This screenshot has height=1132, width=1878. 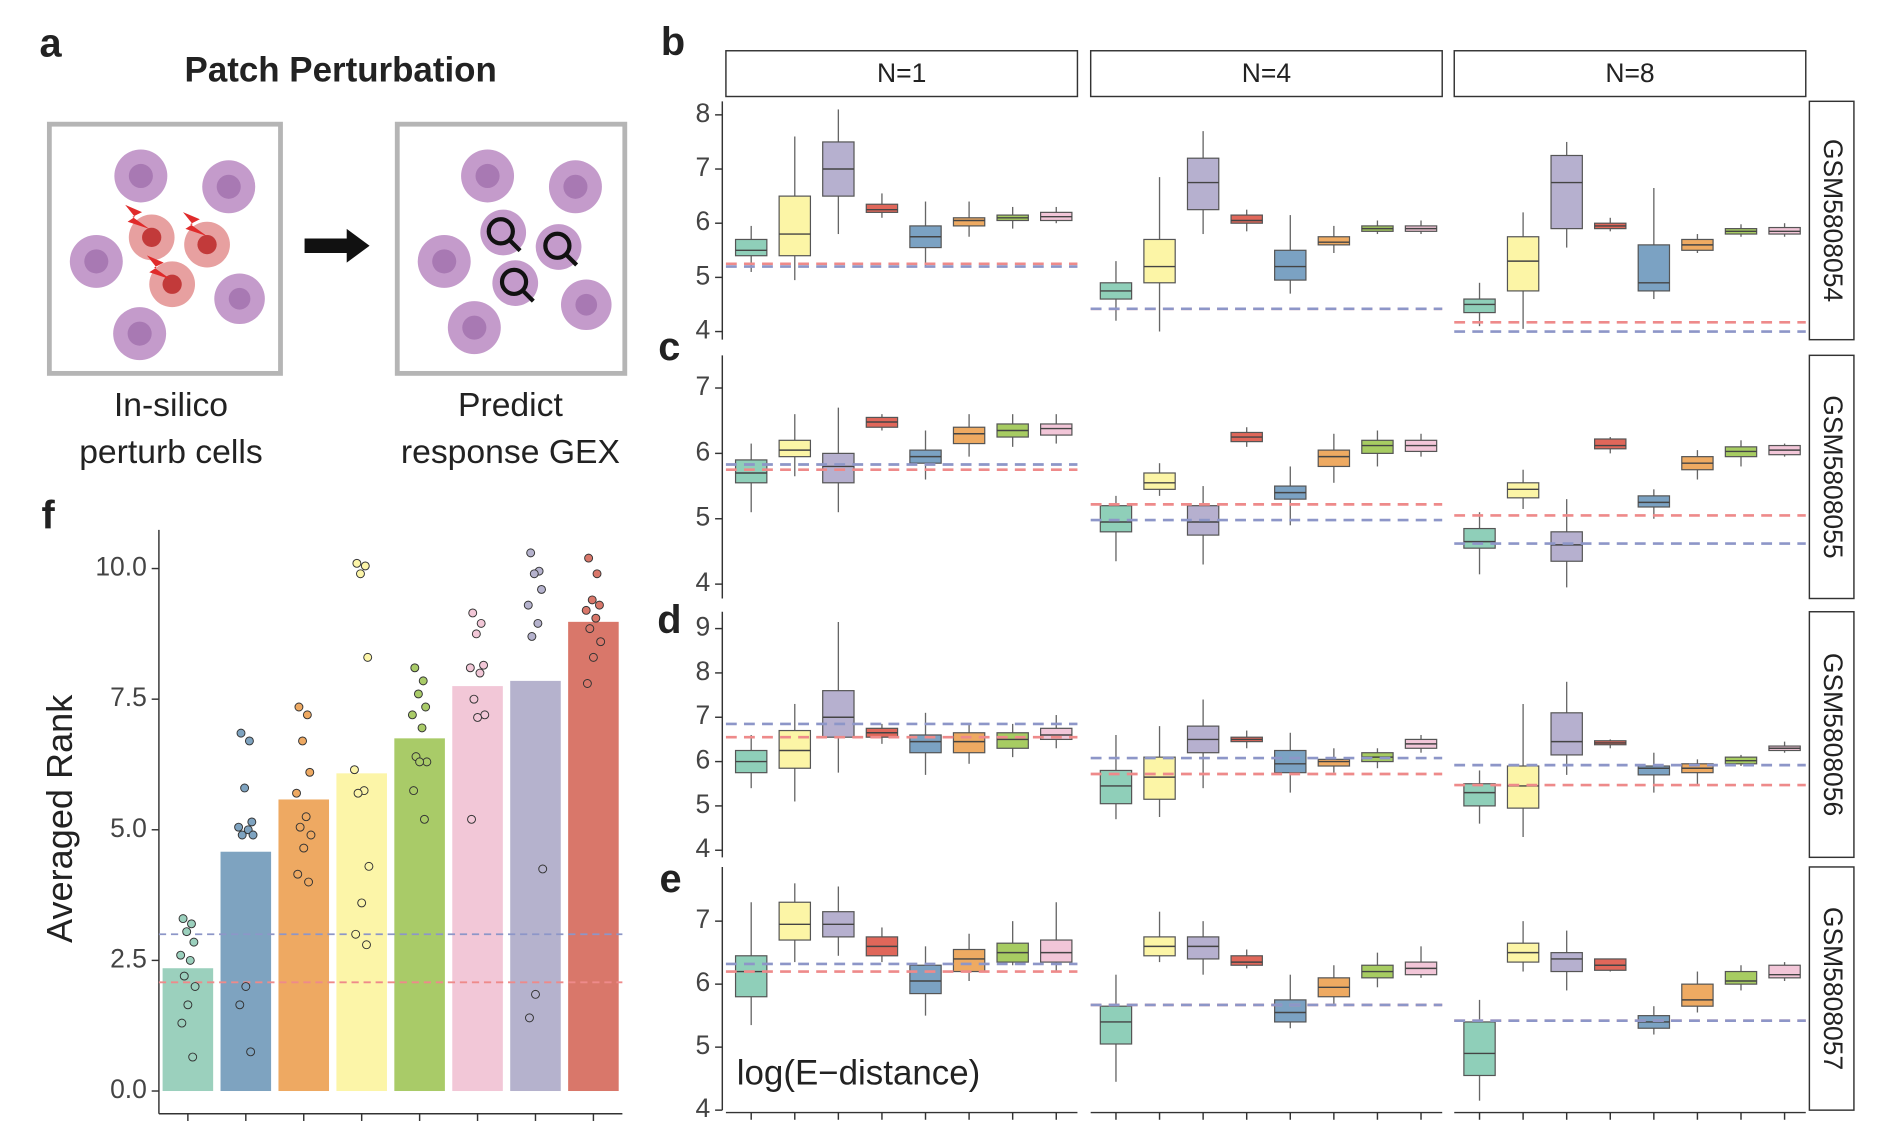 What do you see at coordinates (171, 452) in the screenshot?
I see `caption: perturb cells` at bounding box center [171, 452].